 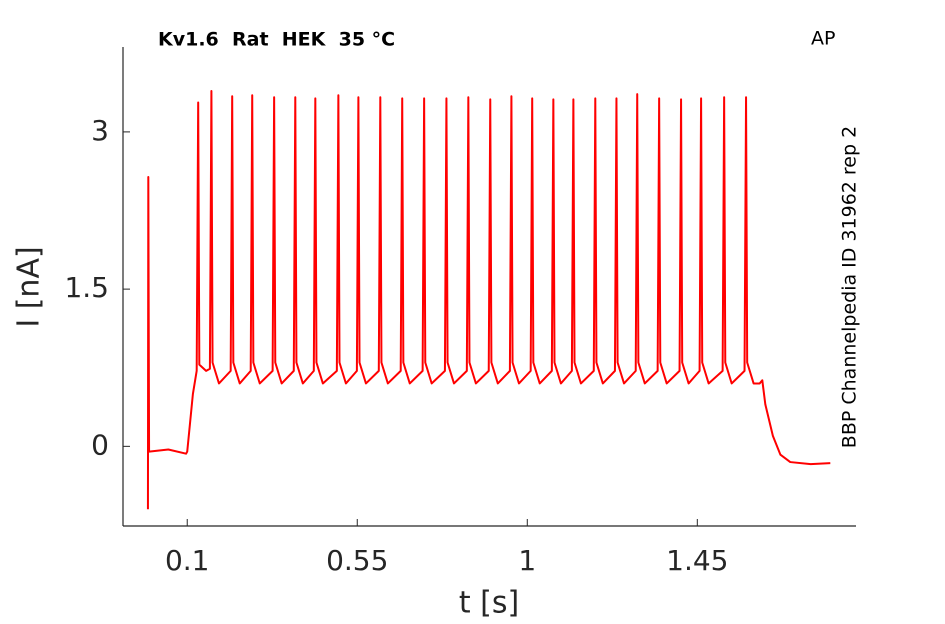 I want to click on y-tick-label: 3, so click(x=100, y=130).